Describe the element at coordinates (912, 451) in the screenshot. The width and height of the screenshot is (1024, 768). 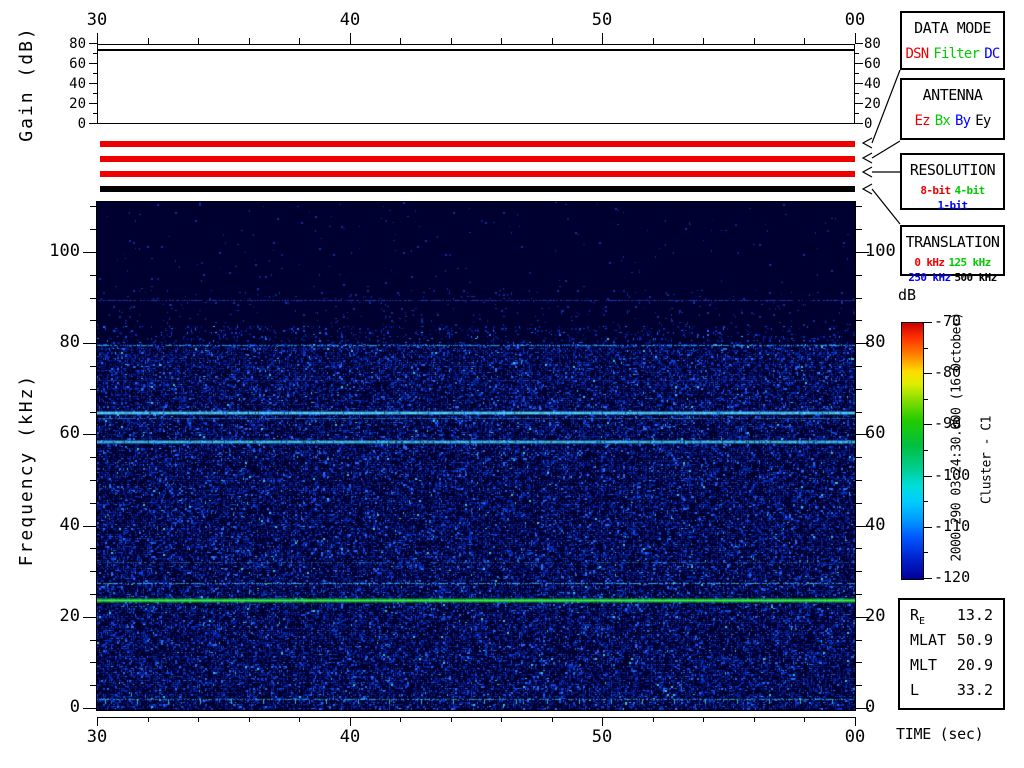
I see `colorbar` at that location.